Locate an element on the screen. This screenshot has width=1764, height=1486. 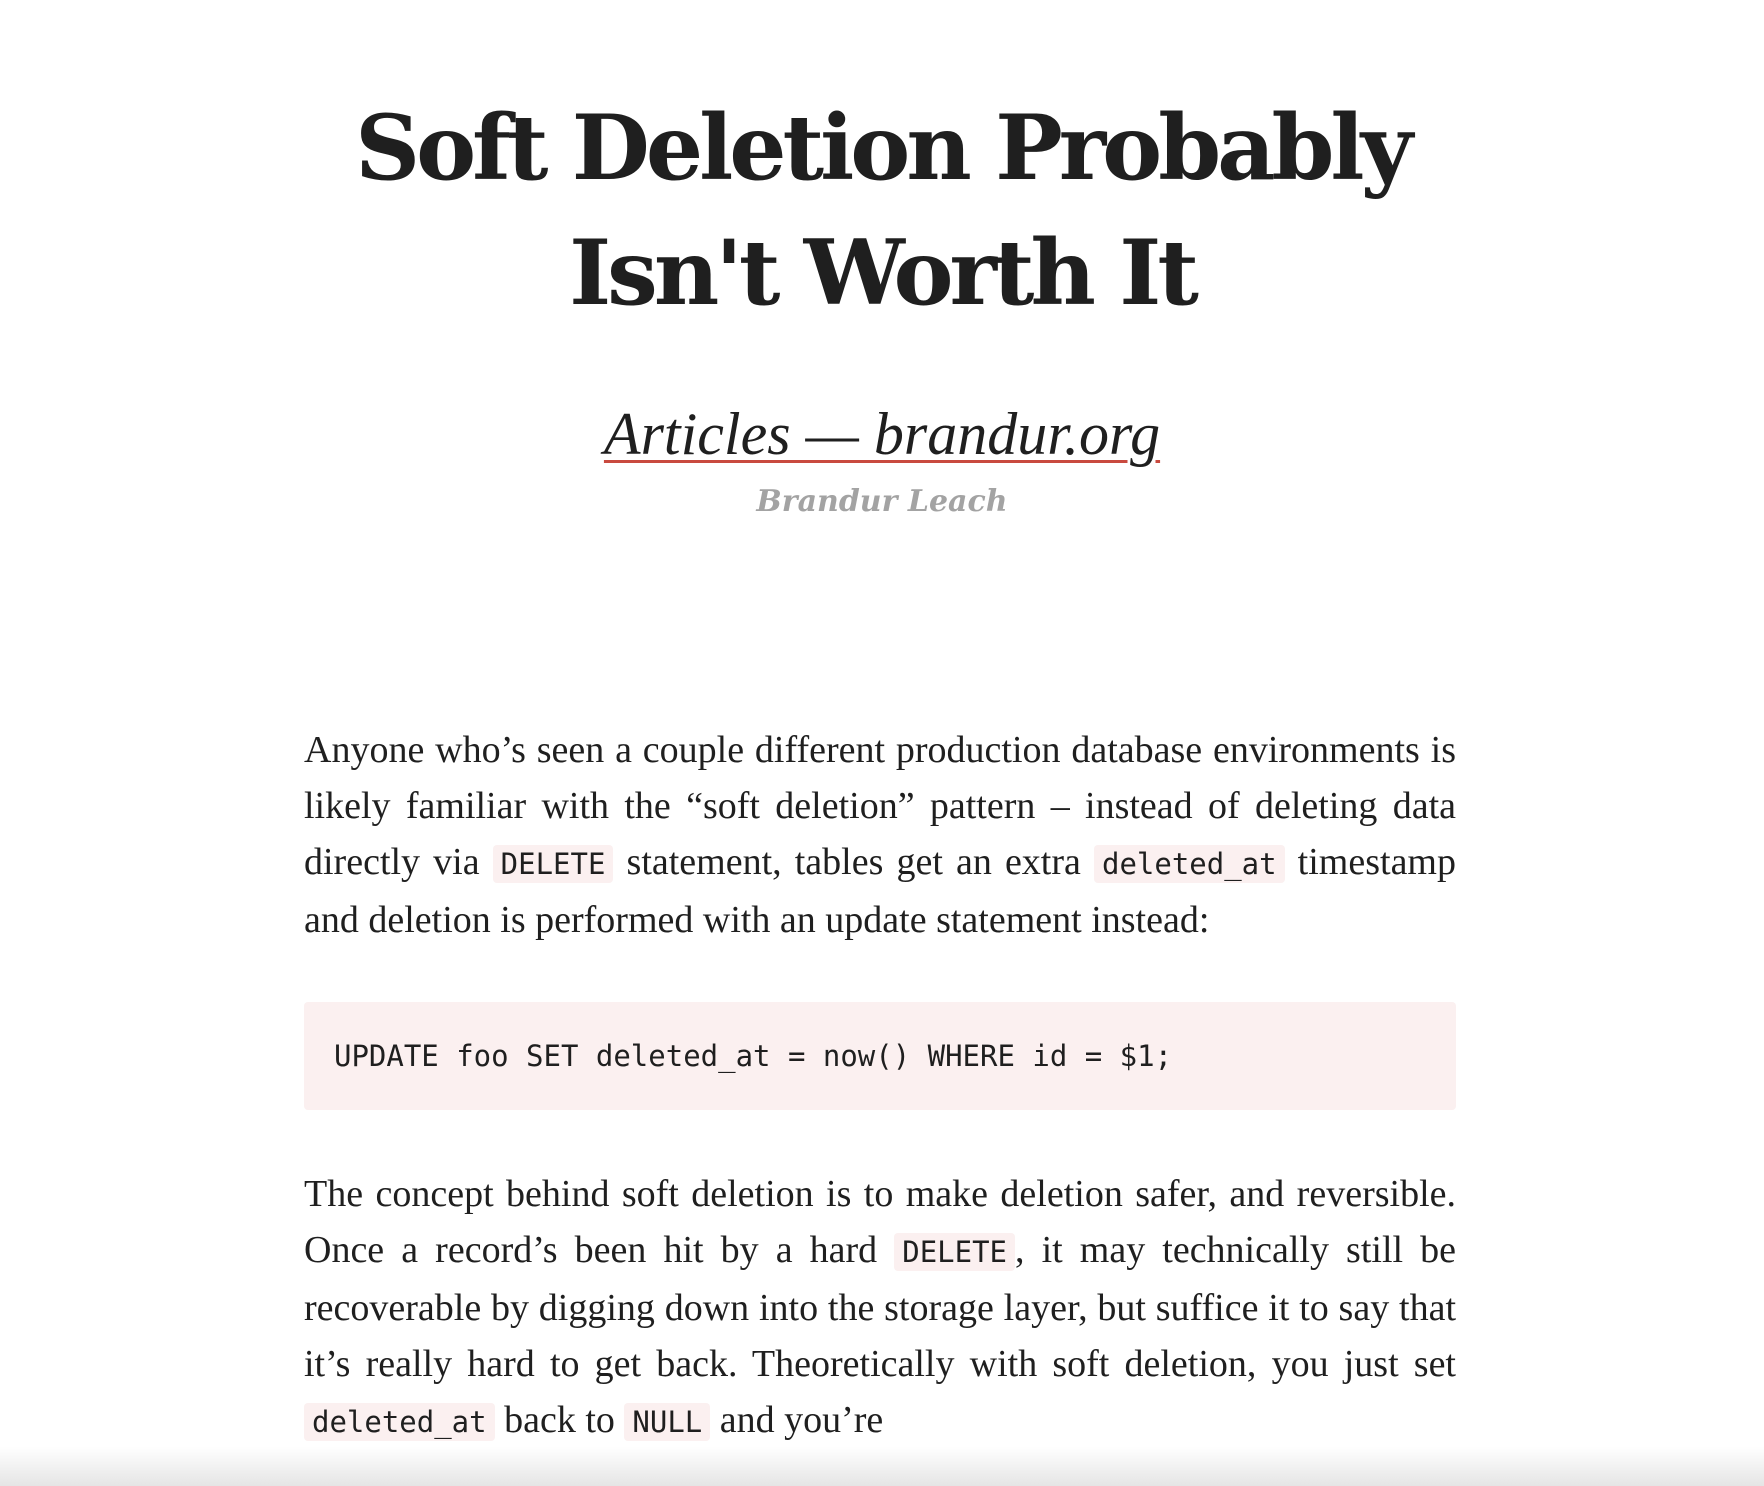
site-link-container: Articles — brandur.org is located at coordinates (882, 434).